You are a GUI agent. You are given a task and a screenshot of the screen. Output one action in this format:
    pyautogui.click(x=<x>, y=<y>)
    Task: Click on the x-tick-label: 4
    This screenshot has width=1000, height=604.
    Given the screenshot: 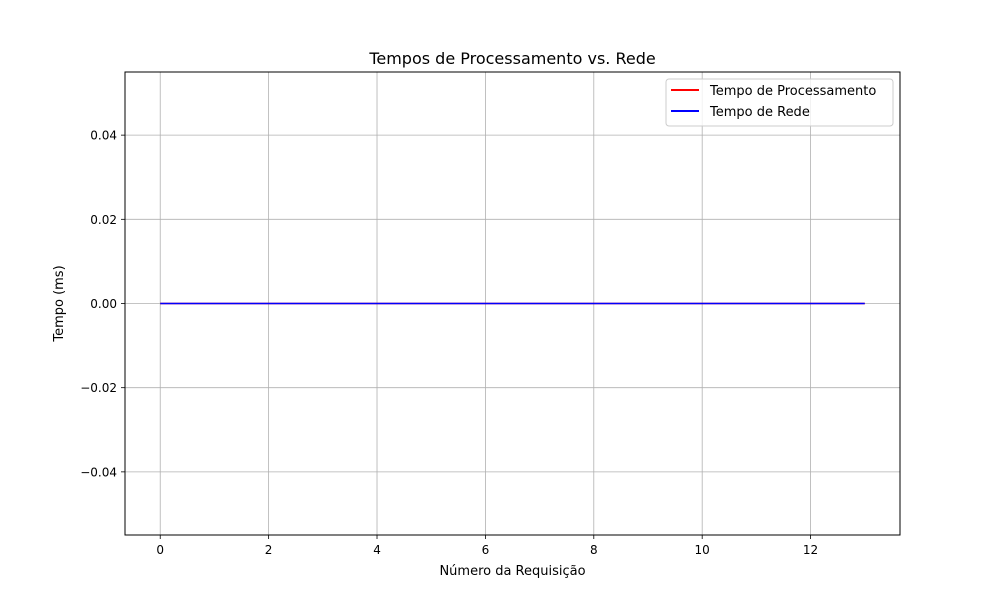 What is the action you would take?
    pyautogui.click(x=377, y=550)
    